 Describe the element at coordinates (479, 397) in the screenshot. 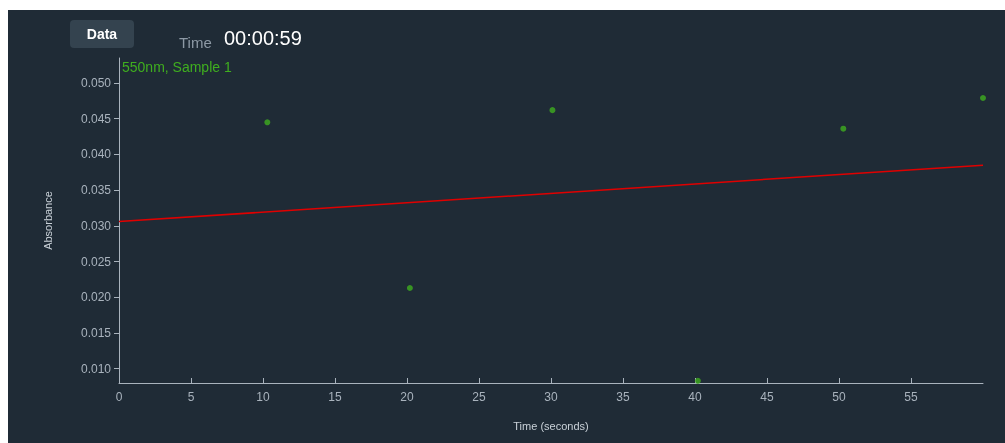

I see `x-tick-label: 25` at that location.